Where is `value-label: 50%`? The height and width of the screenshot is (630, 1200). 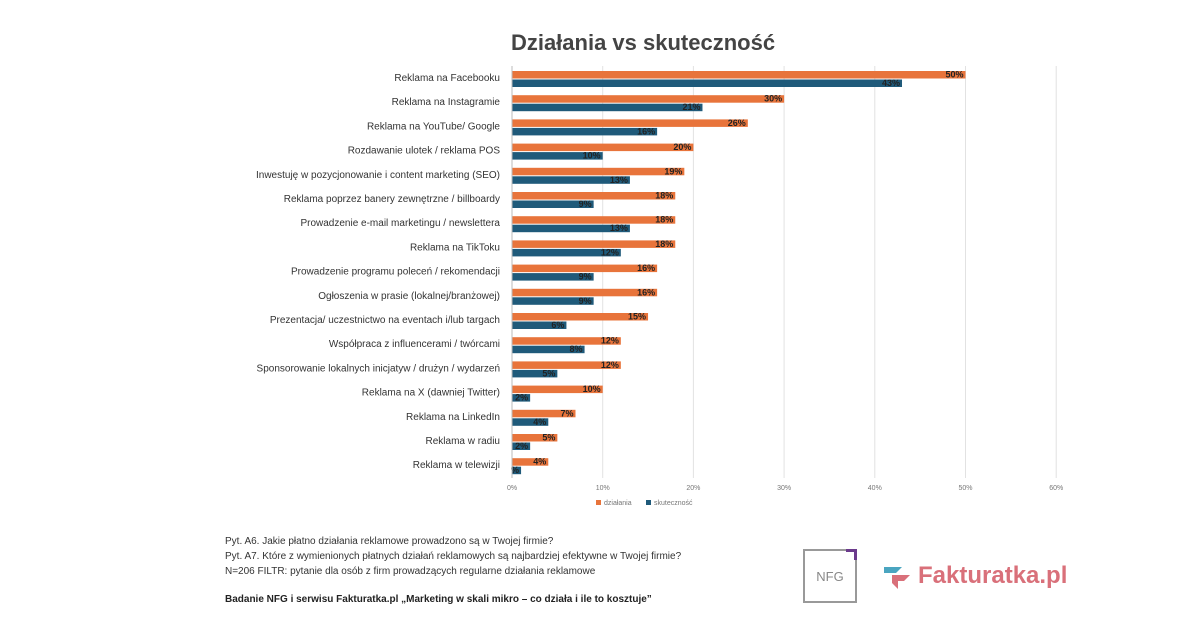 value-label: 50% is located at coordinates (954, 75).